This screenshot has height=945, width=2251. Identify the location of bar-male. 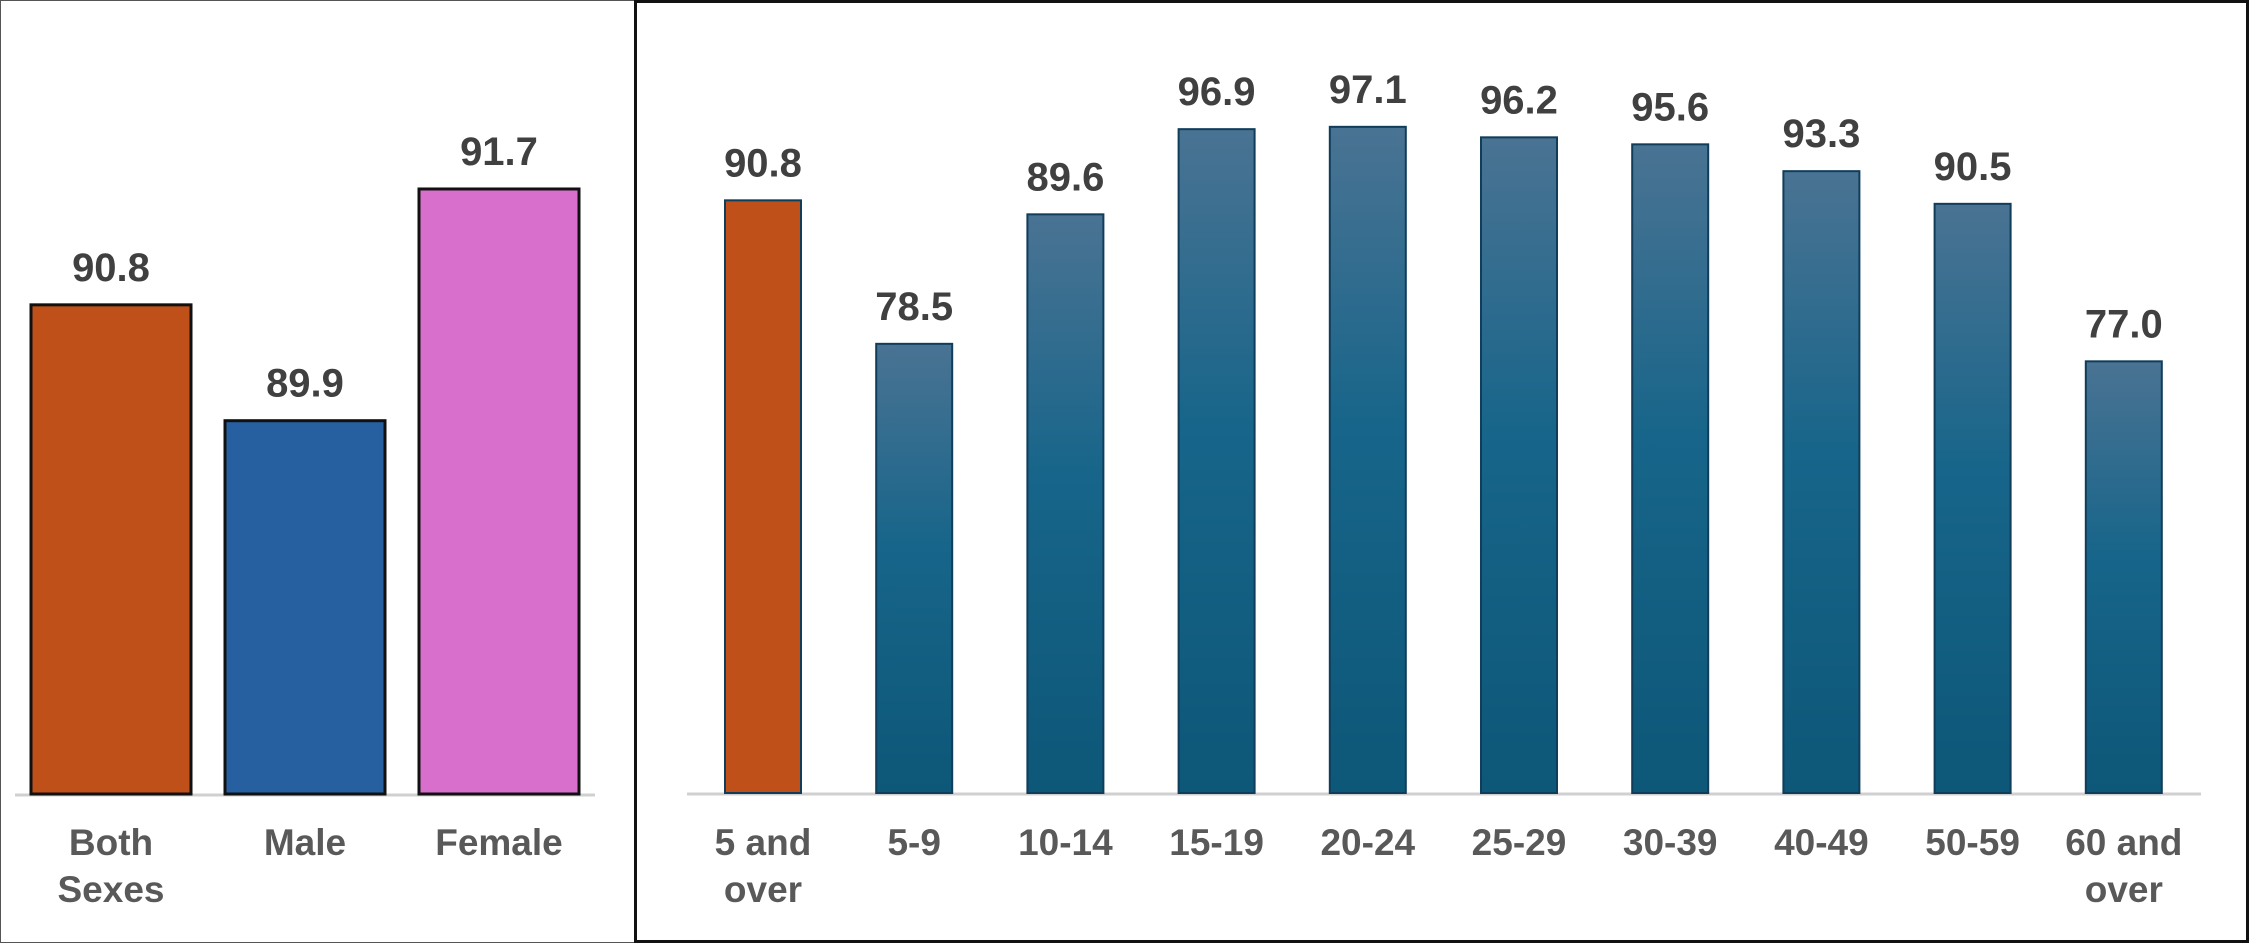
(305, 607).